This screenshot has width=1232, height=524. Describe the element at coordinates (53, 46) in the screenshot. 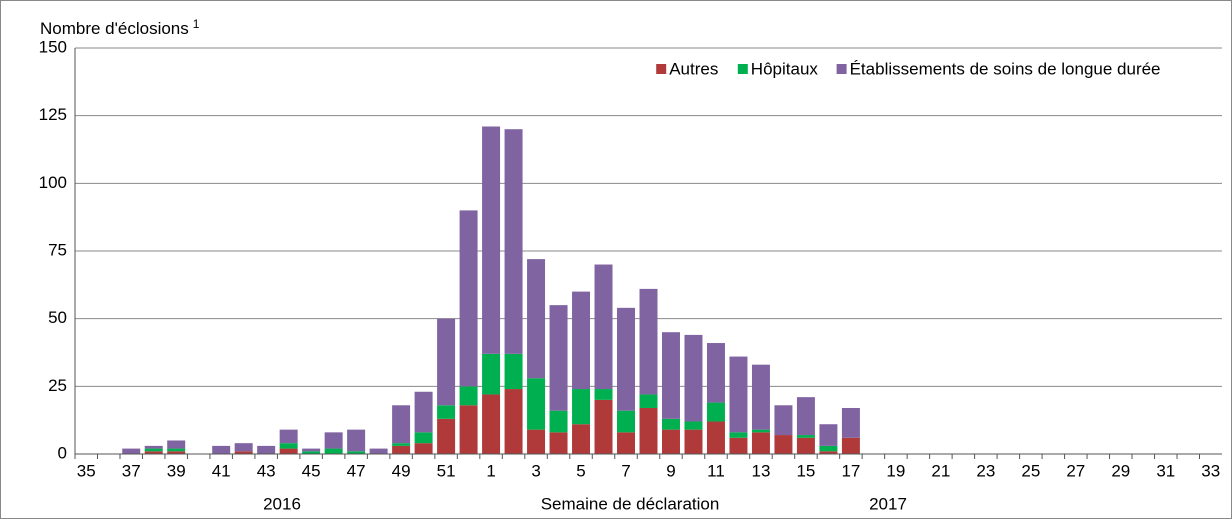

I see `y-tick-label: 150` at that location.